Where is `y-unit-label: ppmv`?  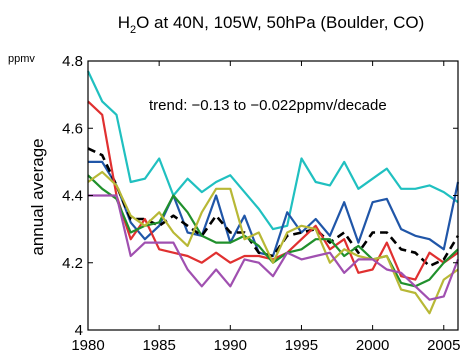 y-unit-label: ppmv is located at coordinates (21, 59).